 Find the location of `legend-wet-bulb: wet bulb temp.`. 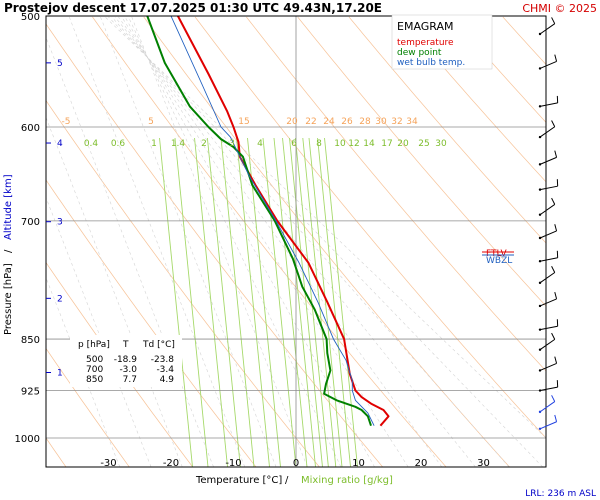

legend-wet-bulb: wet bulb temp. is located at coordinates (431, 63).